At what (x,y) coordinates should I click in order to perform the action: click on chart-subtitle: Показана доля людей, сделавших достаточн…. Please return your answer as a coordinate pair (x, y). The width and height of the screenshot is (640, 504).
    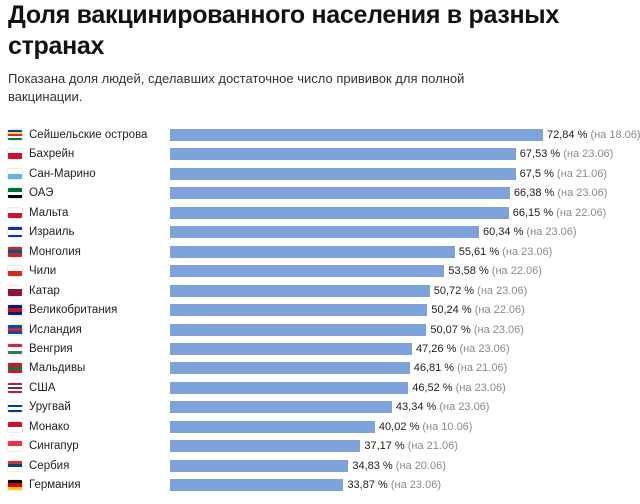
    Looking at the image, I should click on (236, 87).